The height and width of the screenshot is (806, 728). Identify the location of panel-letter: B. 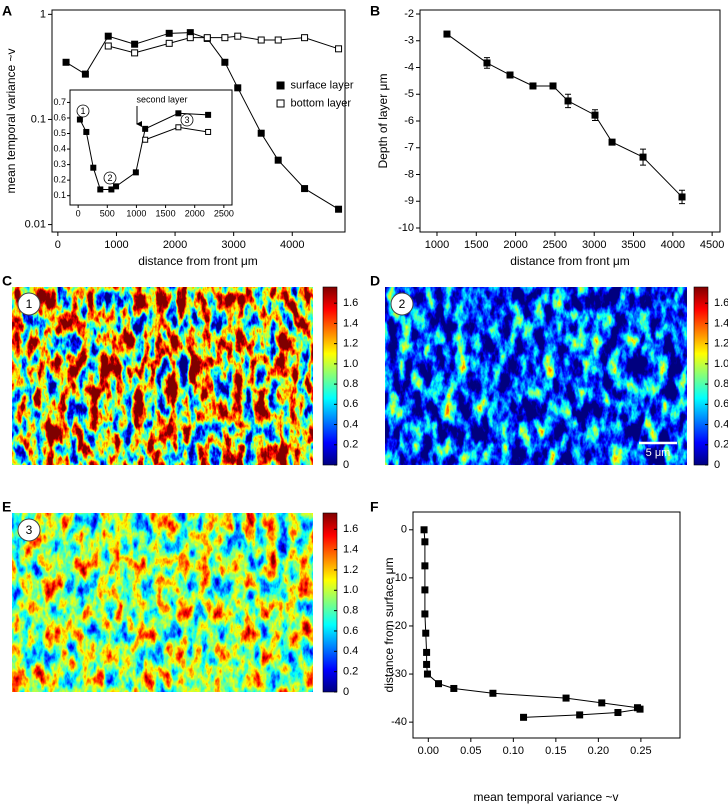
(375, 11).